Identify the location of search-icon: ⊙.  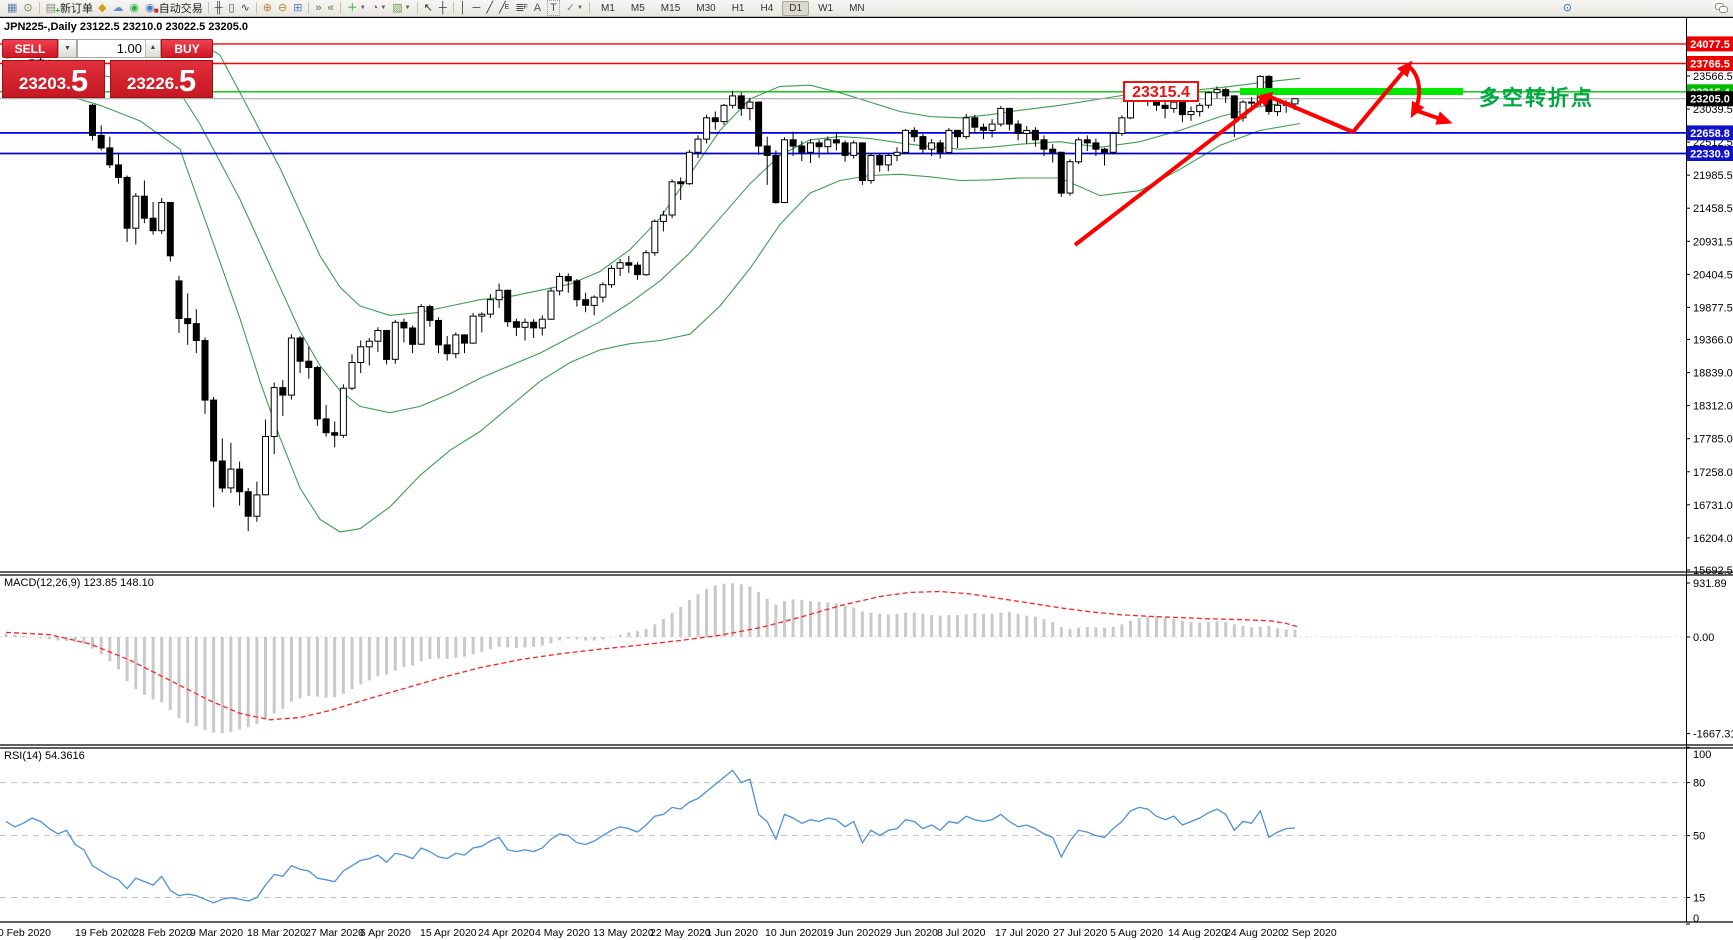
(1567, 8).